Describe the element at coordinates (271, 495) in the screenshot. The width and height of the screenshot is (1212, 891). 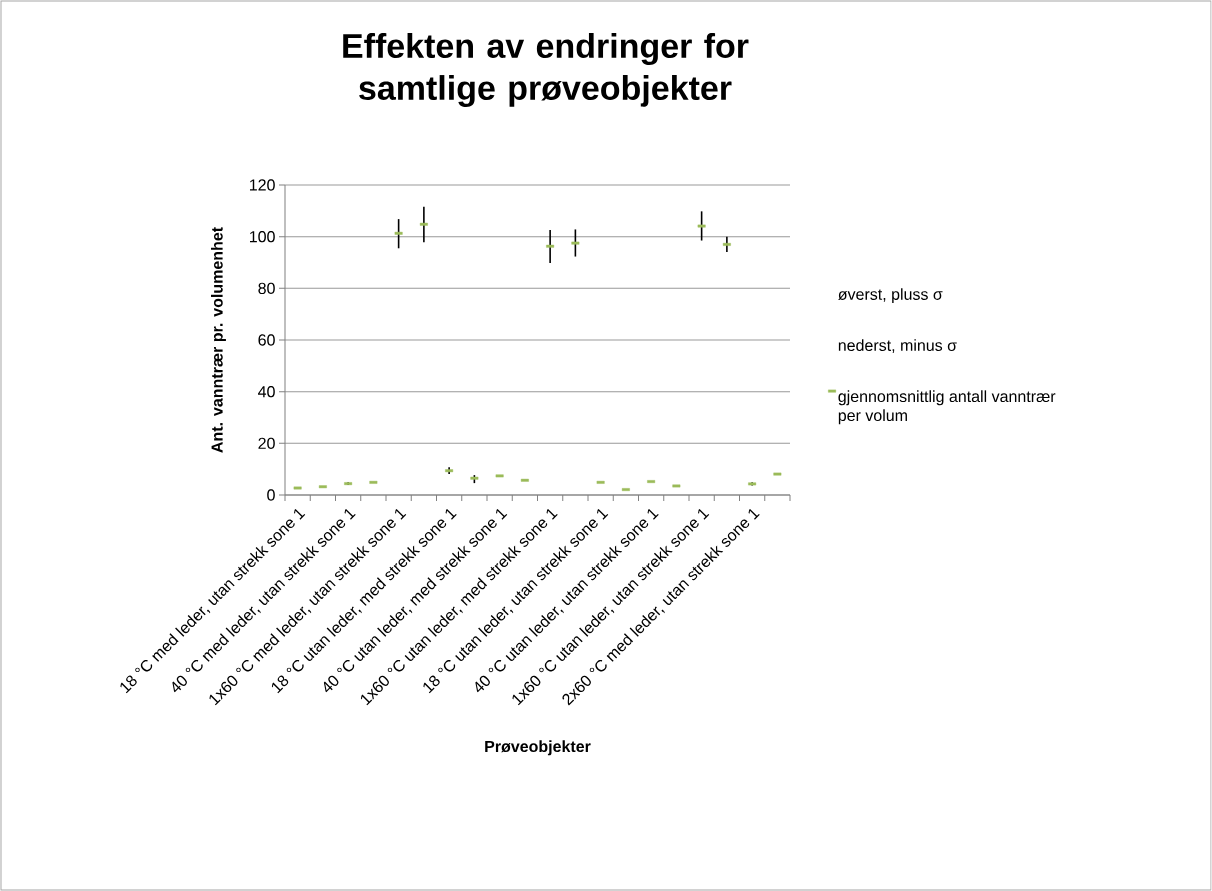
I see `y-tick-label: 0` at that location.